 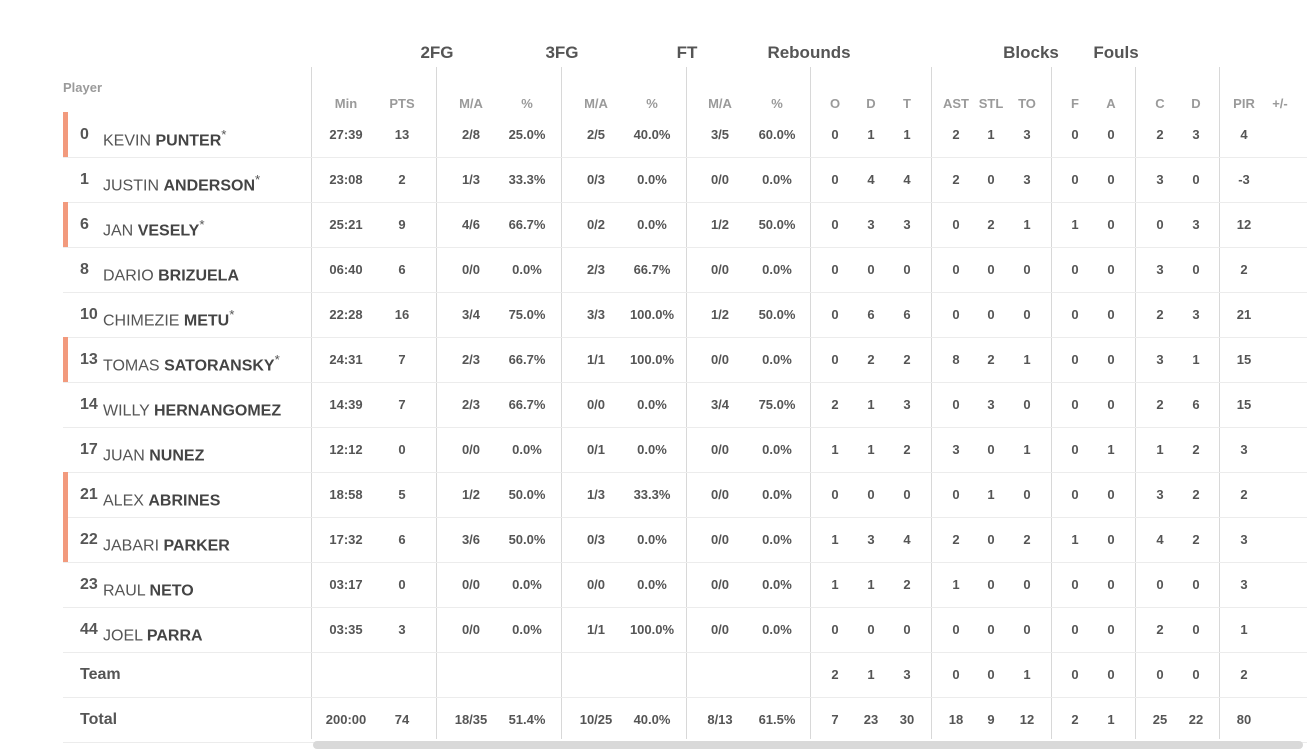 What do you see at coordinates (471, 103) in the screenshot?
I see `column-header-2: M/A` at bounding box center [471, 103].